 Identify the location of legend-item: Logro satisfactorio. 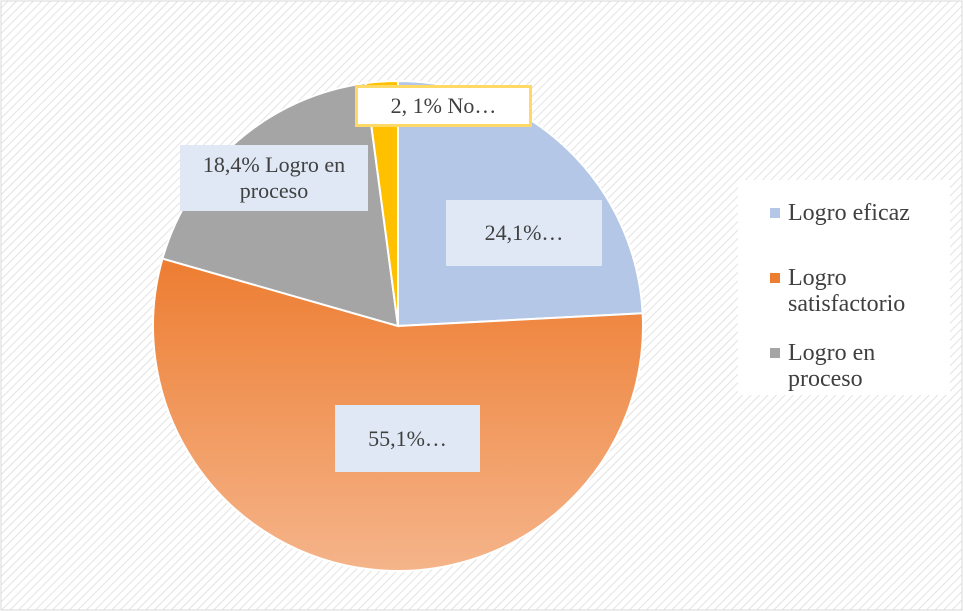
(860, 291).